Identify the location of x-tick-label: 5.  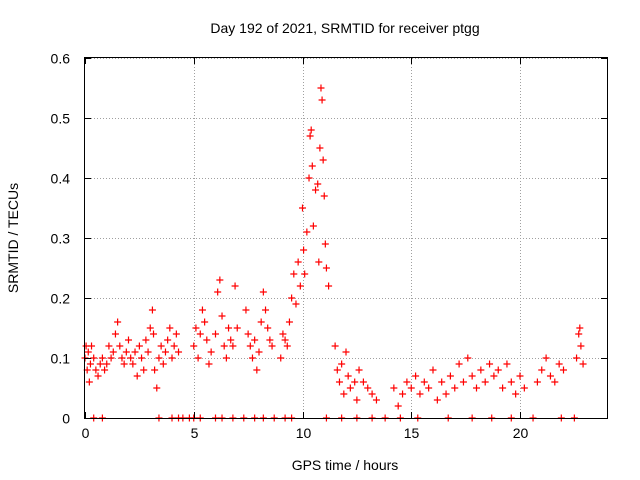
(195, 433).